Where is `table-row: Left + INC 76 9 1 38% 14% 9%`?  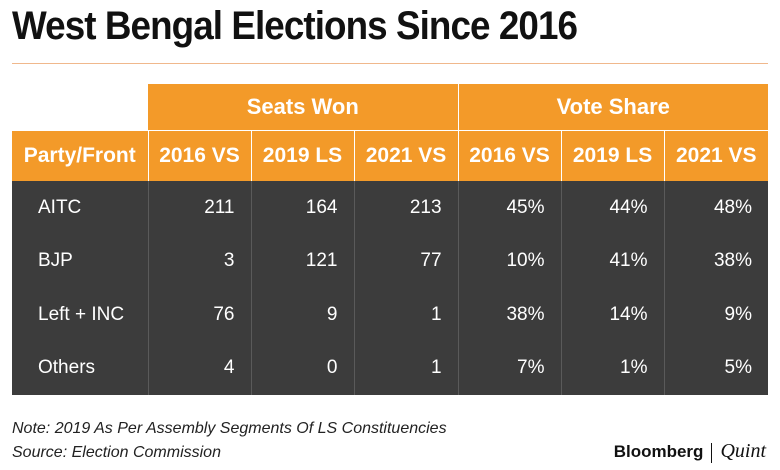 table-row: Left + INC 76 9 1 38% 14% 9% is located at coordinates (390, 315).